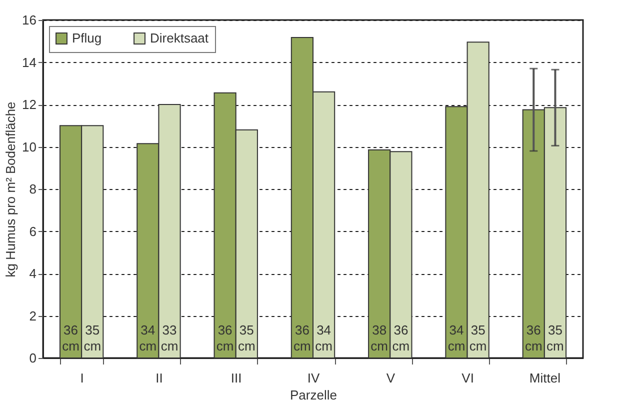 The height and width of the screenshot is (406, 617). Describe the element at coordinates (391, 378) in the screenshot. I see `x-tick-label: V` at that location.